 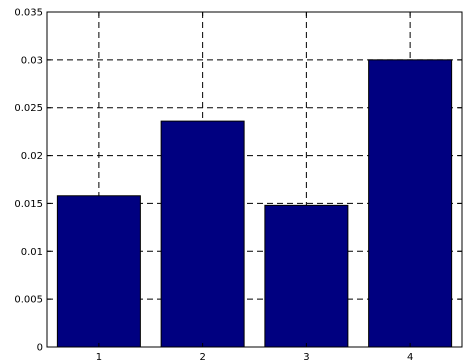 What do you see at coordinates (28, 181) in the screenshot?
I see `y-axis-tick-labels: 0 0.005 0.01 0.015 0.02 0.025 0.03 0.035` at bounding box center [28, 181].